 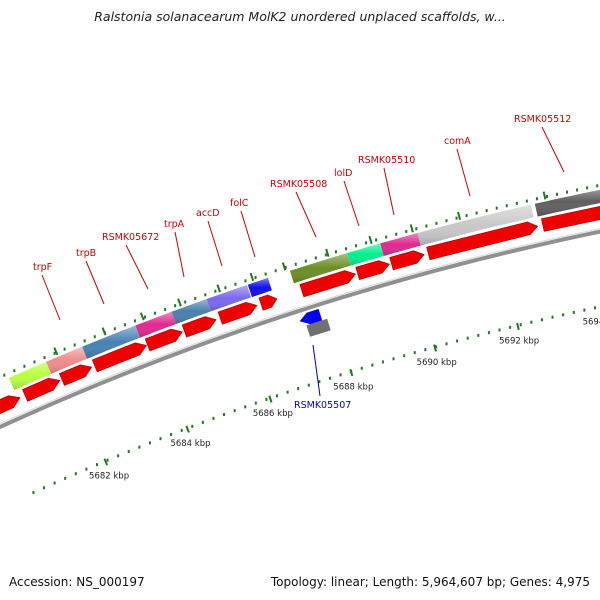 I want to click on gene-label-folC: folC, so click(x=239, y=203).